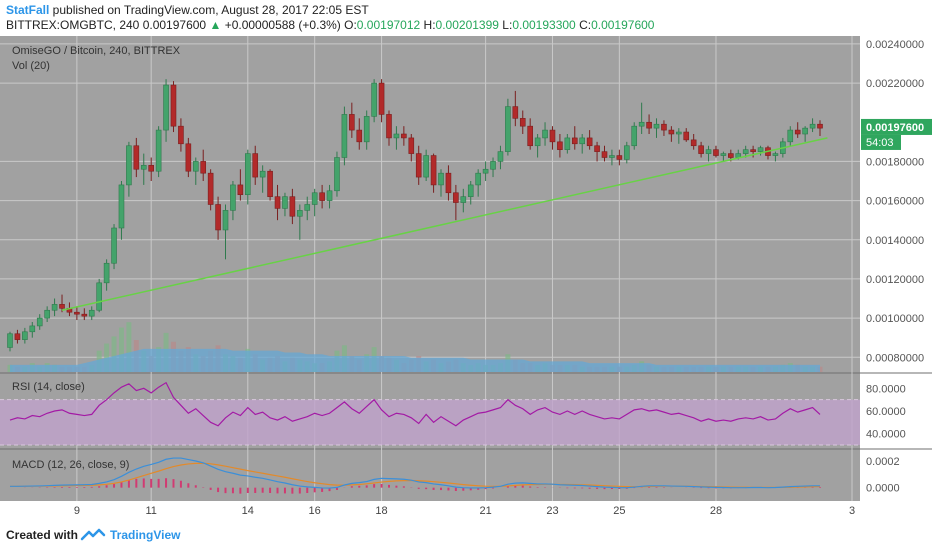 The width and height of the screenshot is (932, 550). I want to click on time-tick-label: 18, so click(381, 511).